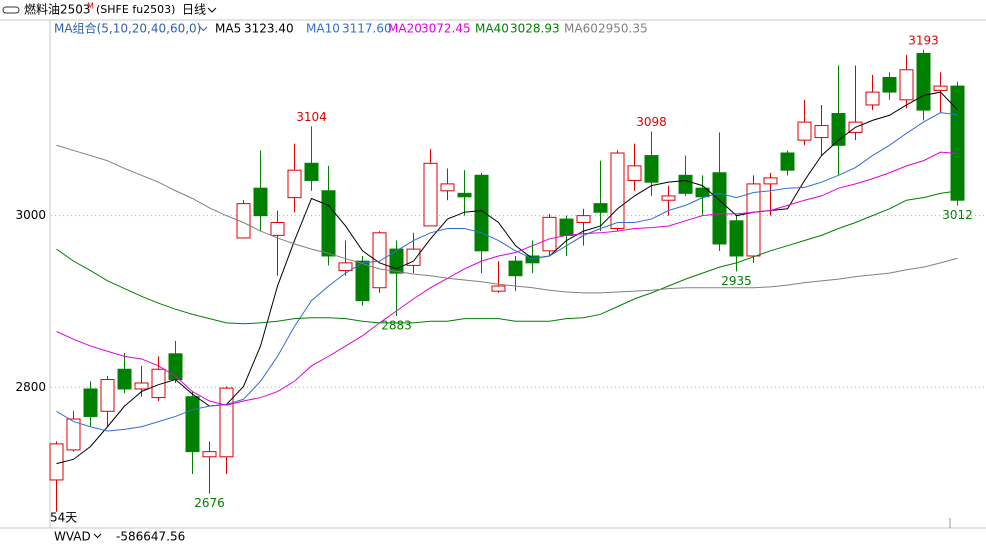 The image size is (986, 545). I want to click on legend-name: MA5, so click(228, 29).